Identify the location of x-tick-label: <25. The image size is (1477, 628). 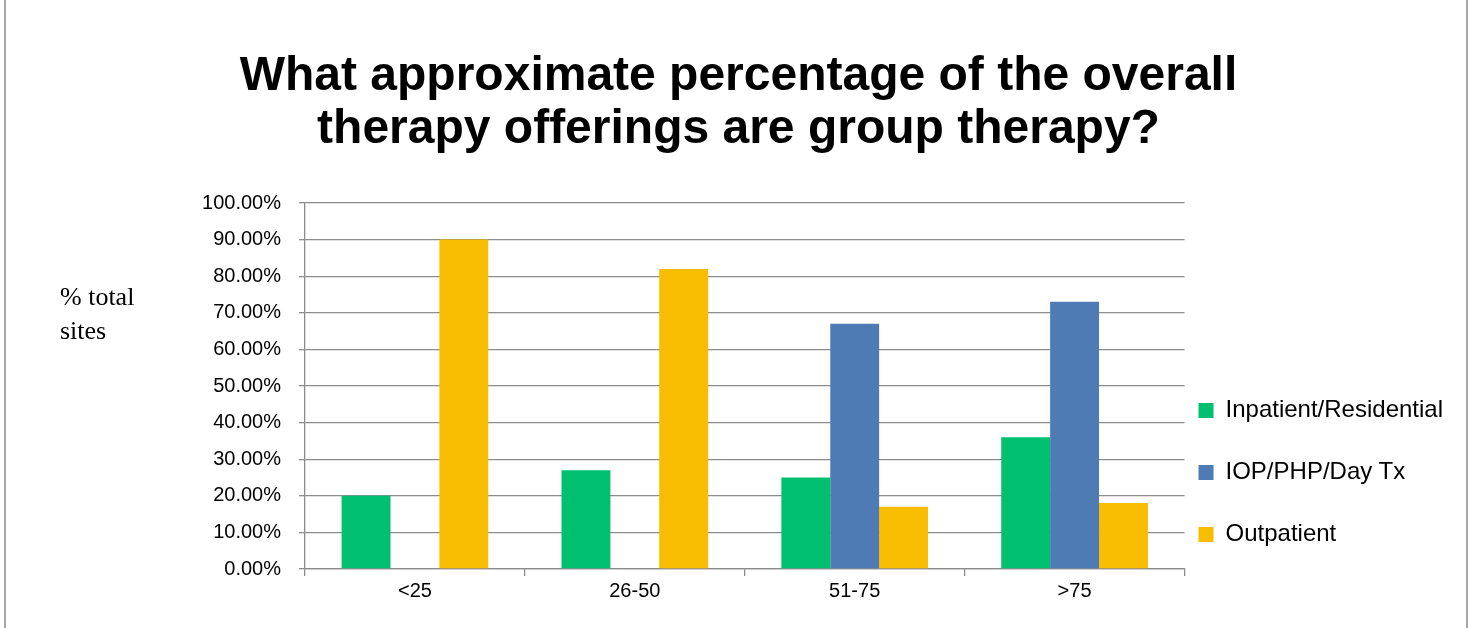
(414, 589).